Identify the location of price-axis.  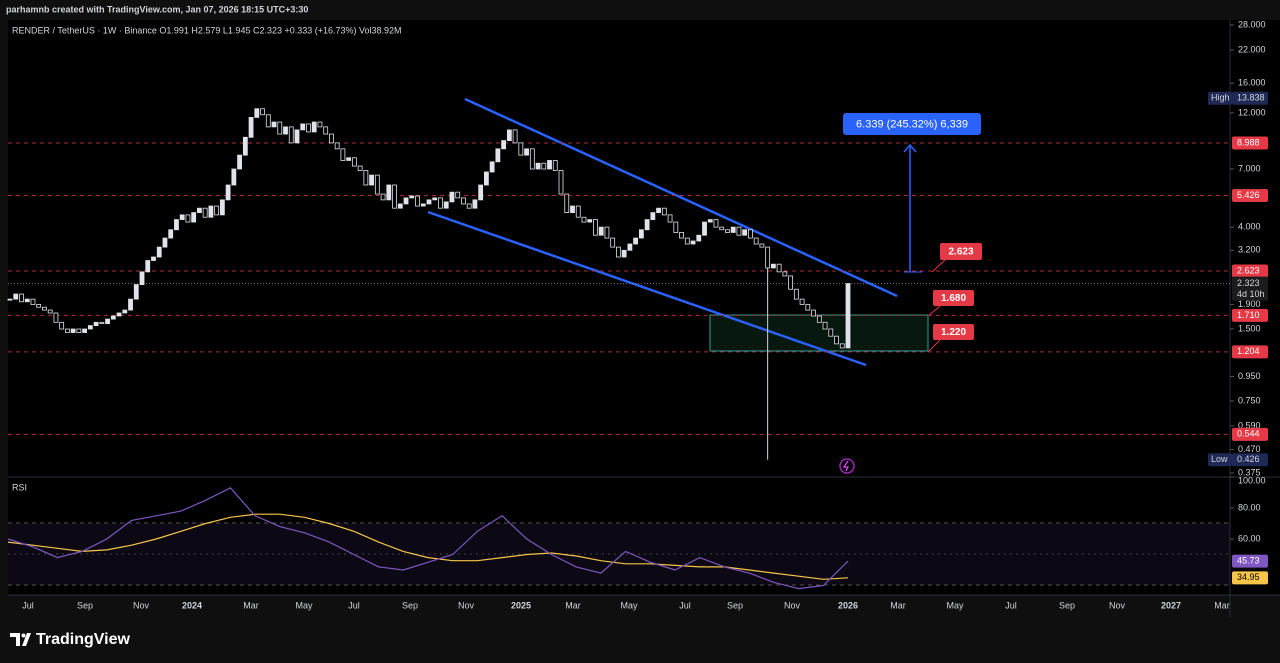
(1255, 307).